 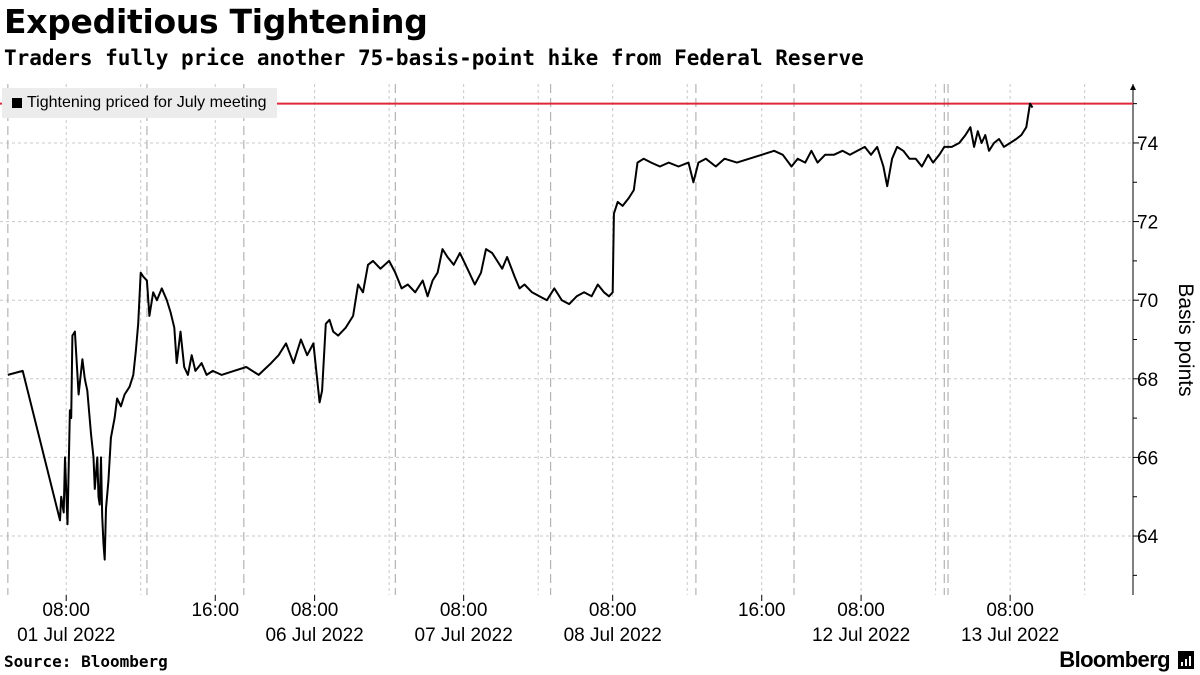 What do you see at coordinates (1147, 301) in the screenshot?
I see `y-tick-label: 70` at bounding box center [1147, 301].